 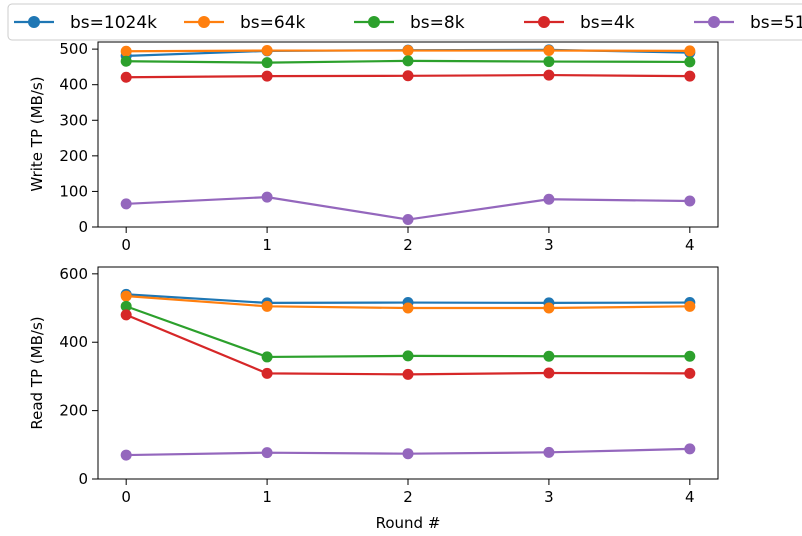 I want to click on read-x-tick-label: 1, so click(x=267, y=497).